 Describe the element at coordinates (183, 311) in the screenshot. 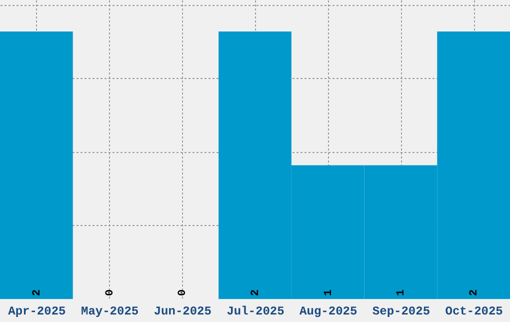

I see `x-tick-label: Jun-2025` at that location.